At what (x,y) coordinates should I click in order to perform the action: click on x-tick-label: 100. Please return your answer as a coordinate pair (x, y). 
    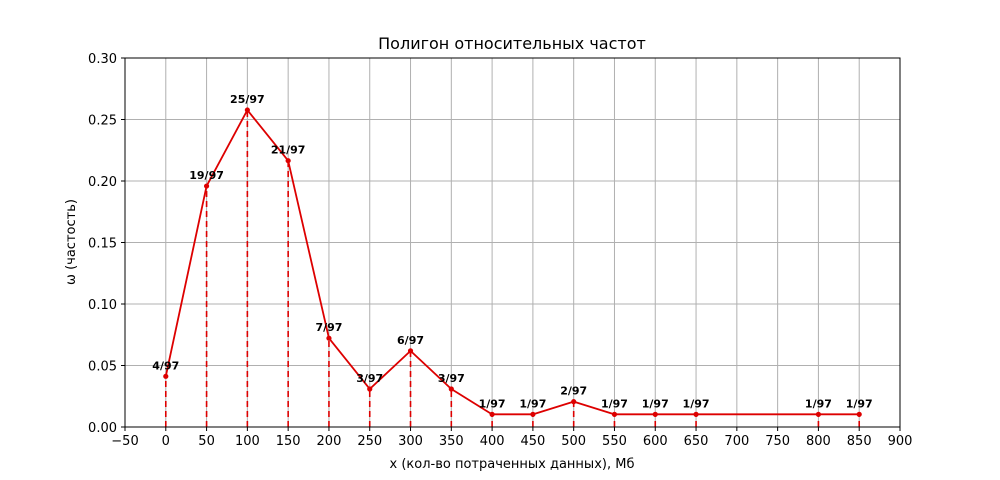
    Looking at the image, I should click on (247, 441).